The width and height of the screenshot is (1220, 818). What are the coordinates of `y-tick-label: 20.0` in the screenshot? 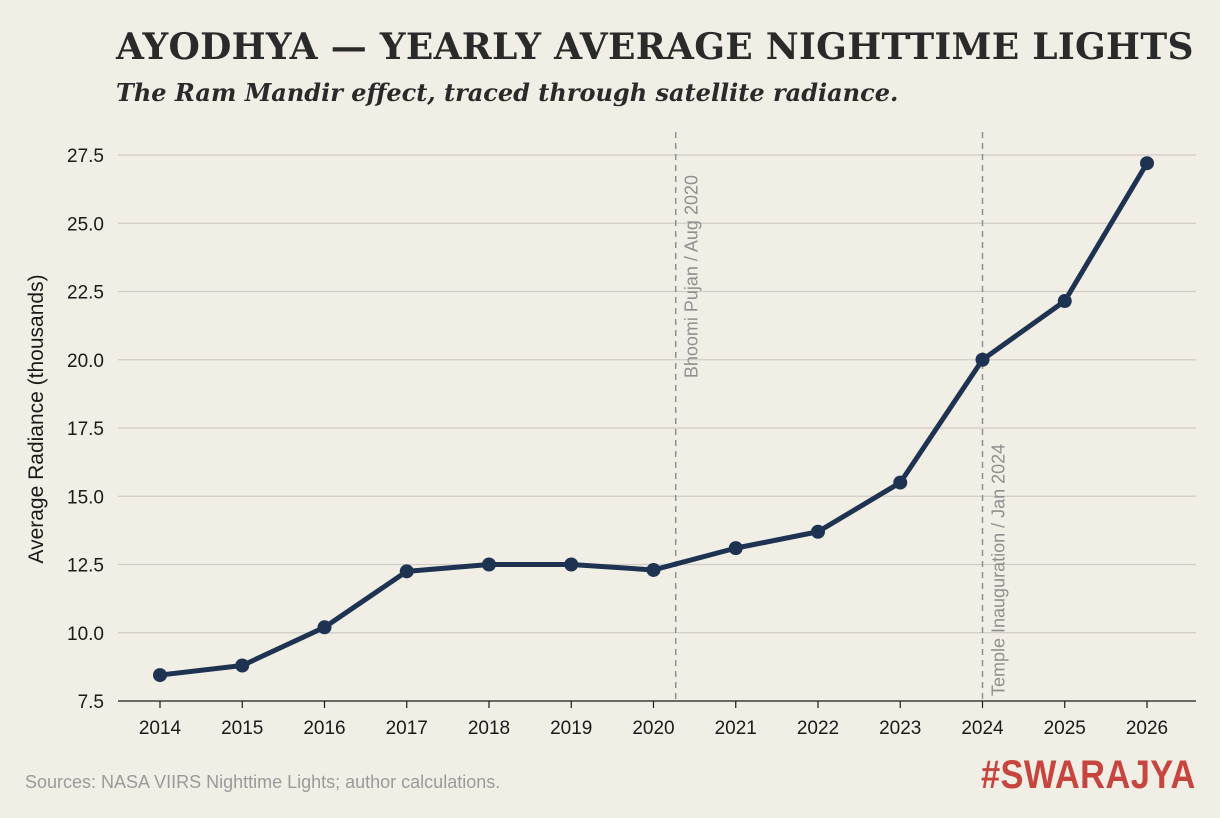 It's located at (85, 361).